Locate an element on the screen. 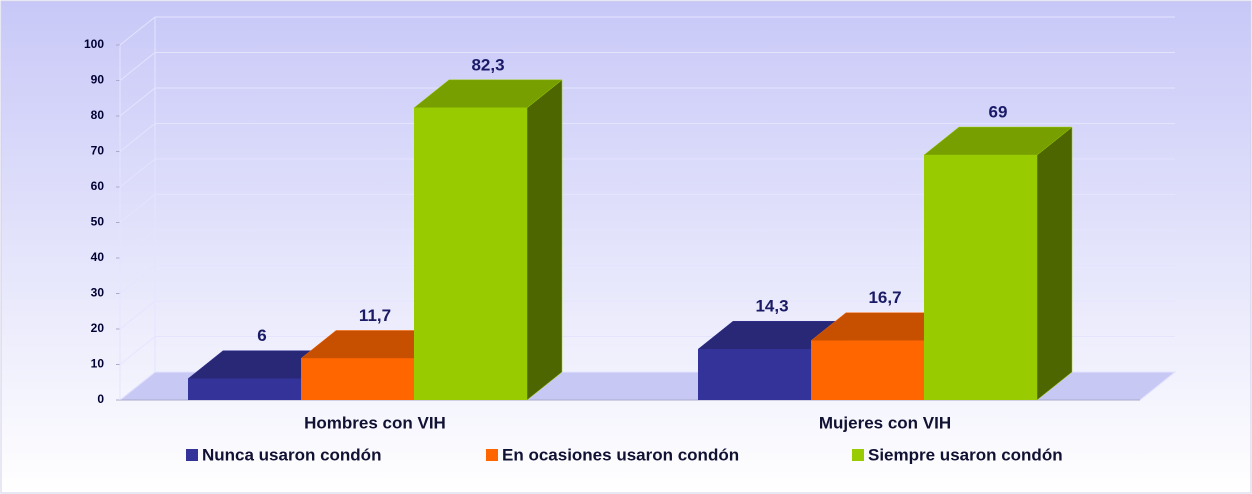 The height and width of the screenshot is (494, 1252). y-tick-label: 70 is located at coordinates (98, 151).